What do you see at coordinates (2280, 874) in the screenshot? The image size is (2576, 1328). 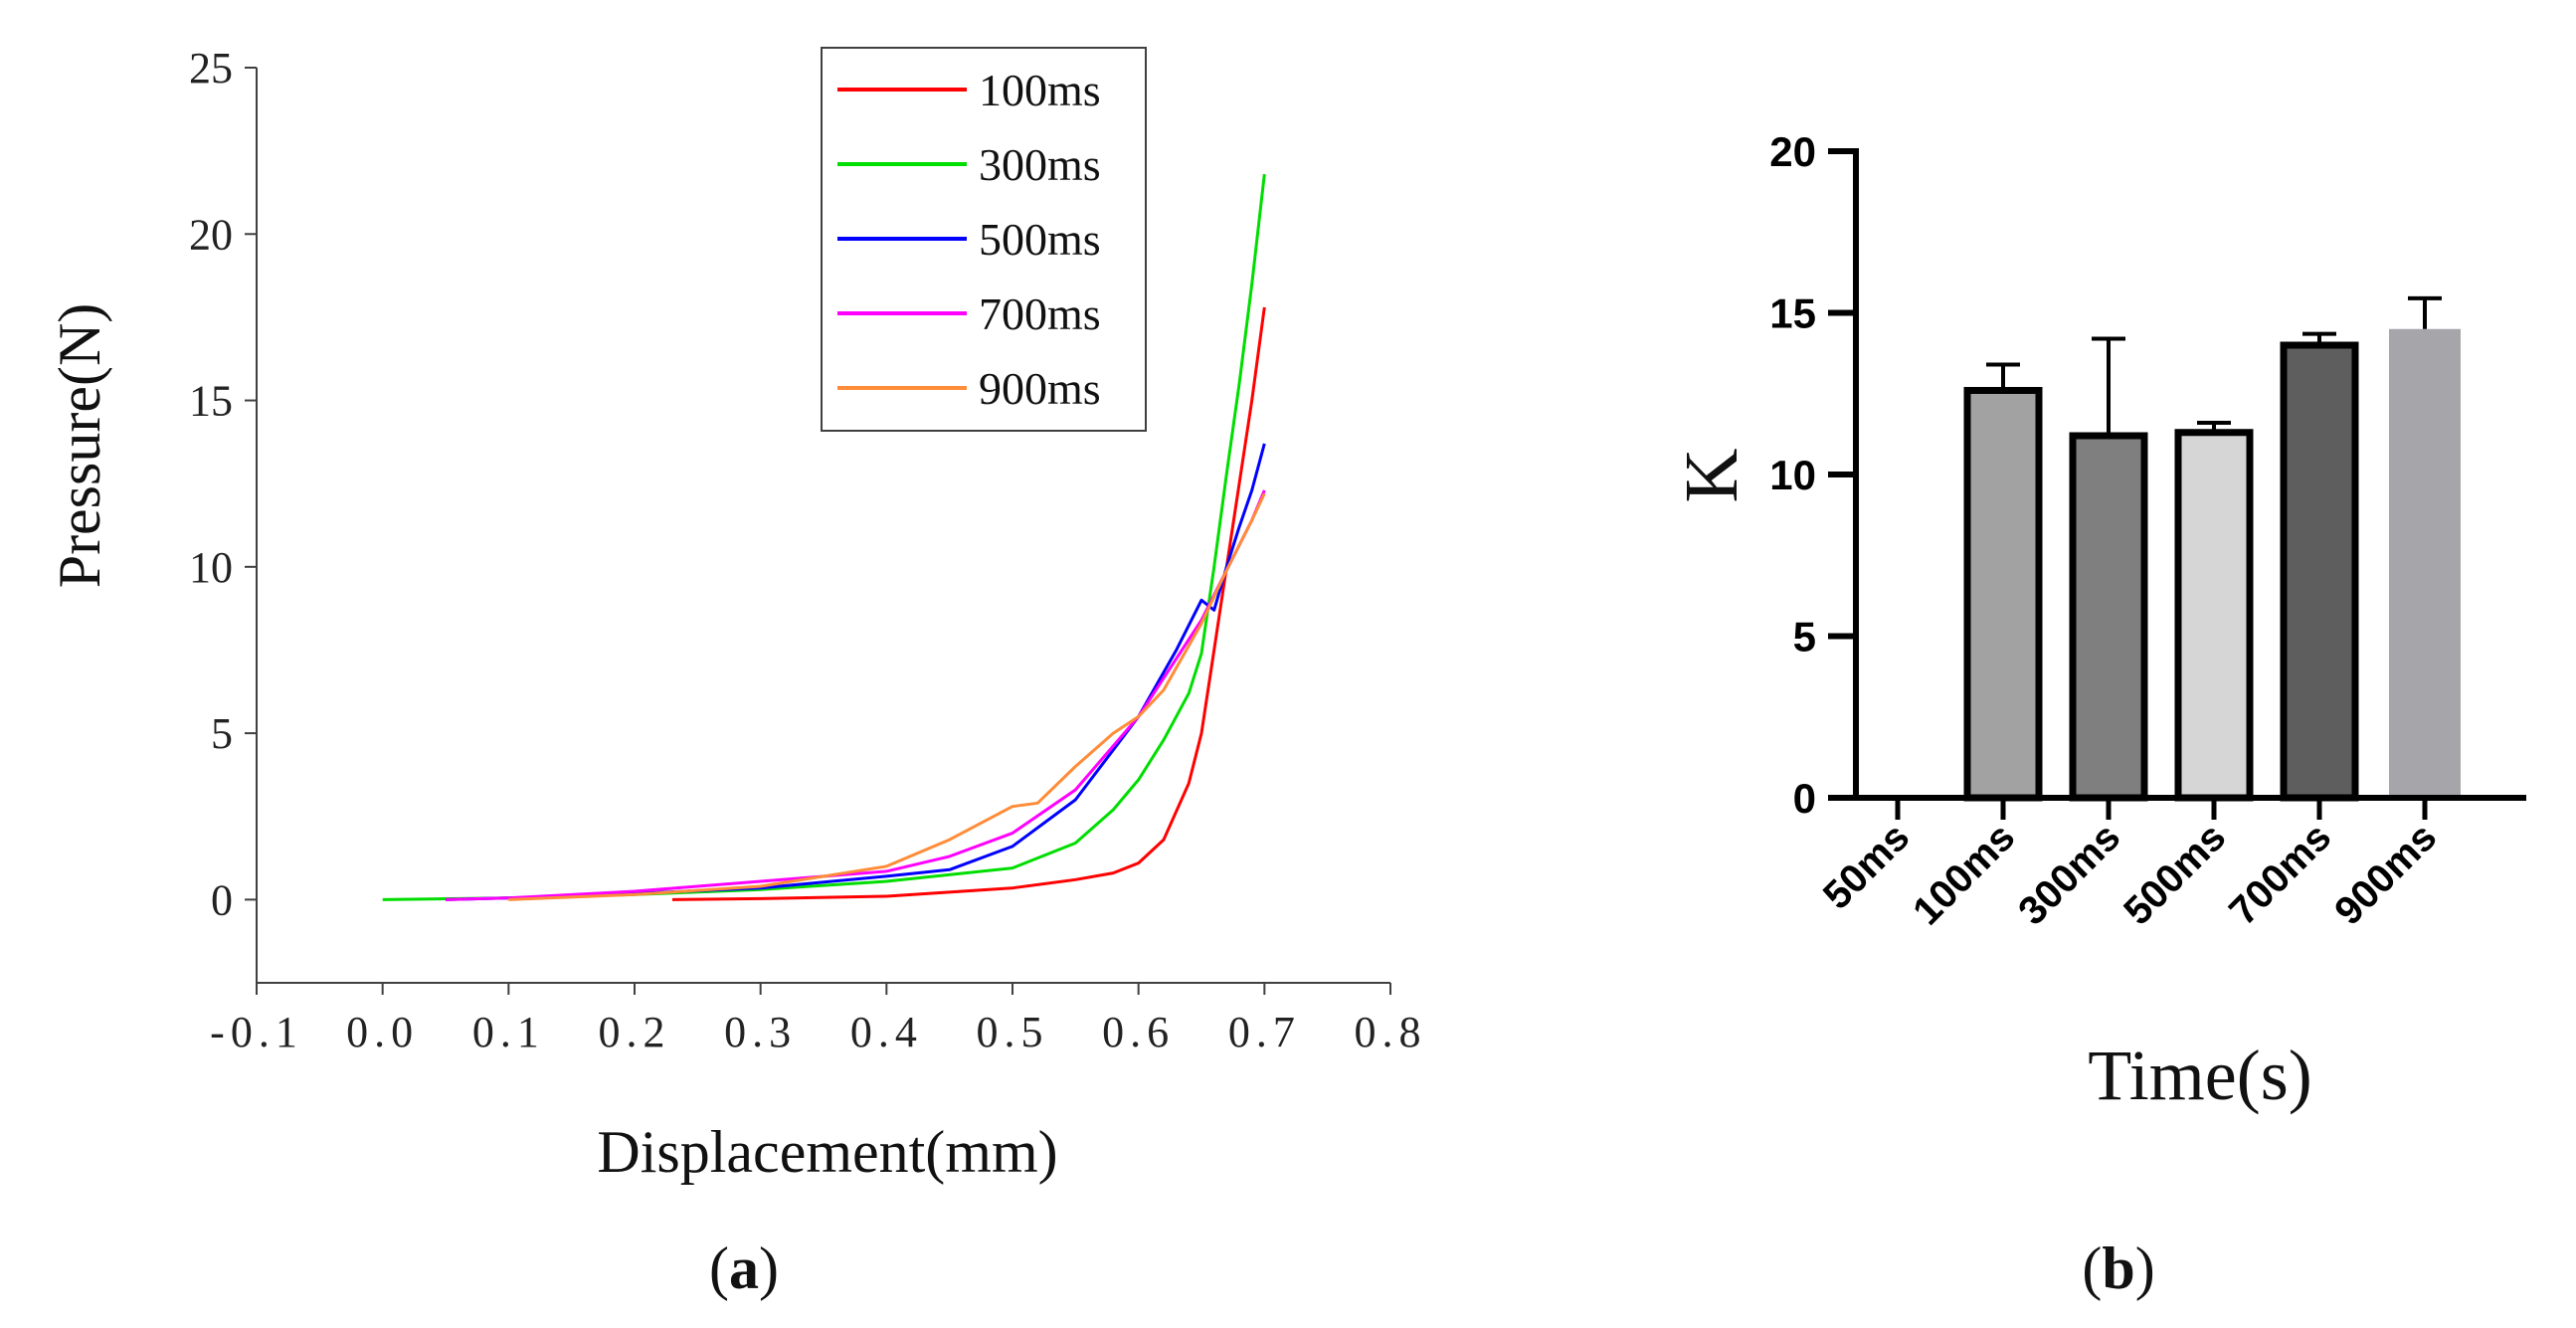 I see `b-x-tick-label: 700ms` at bounding box center [2280, 874].